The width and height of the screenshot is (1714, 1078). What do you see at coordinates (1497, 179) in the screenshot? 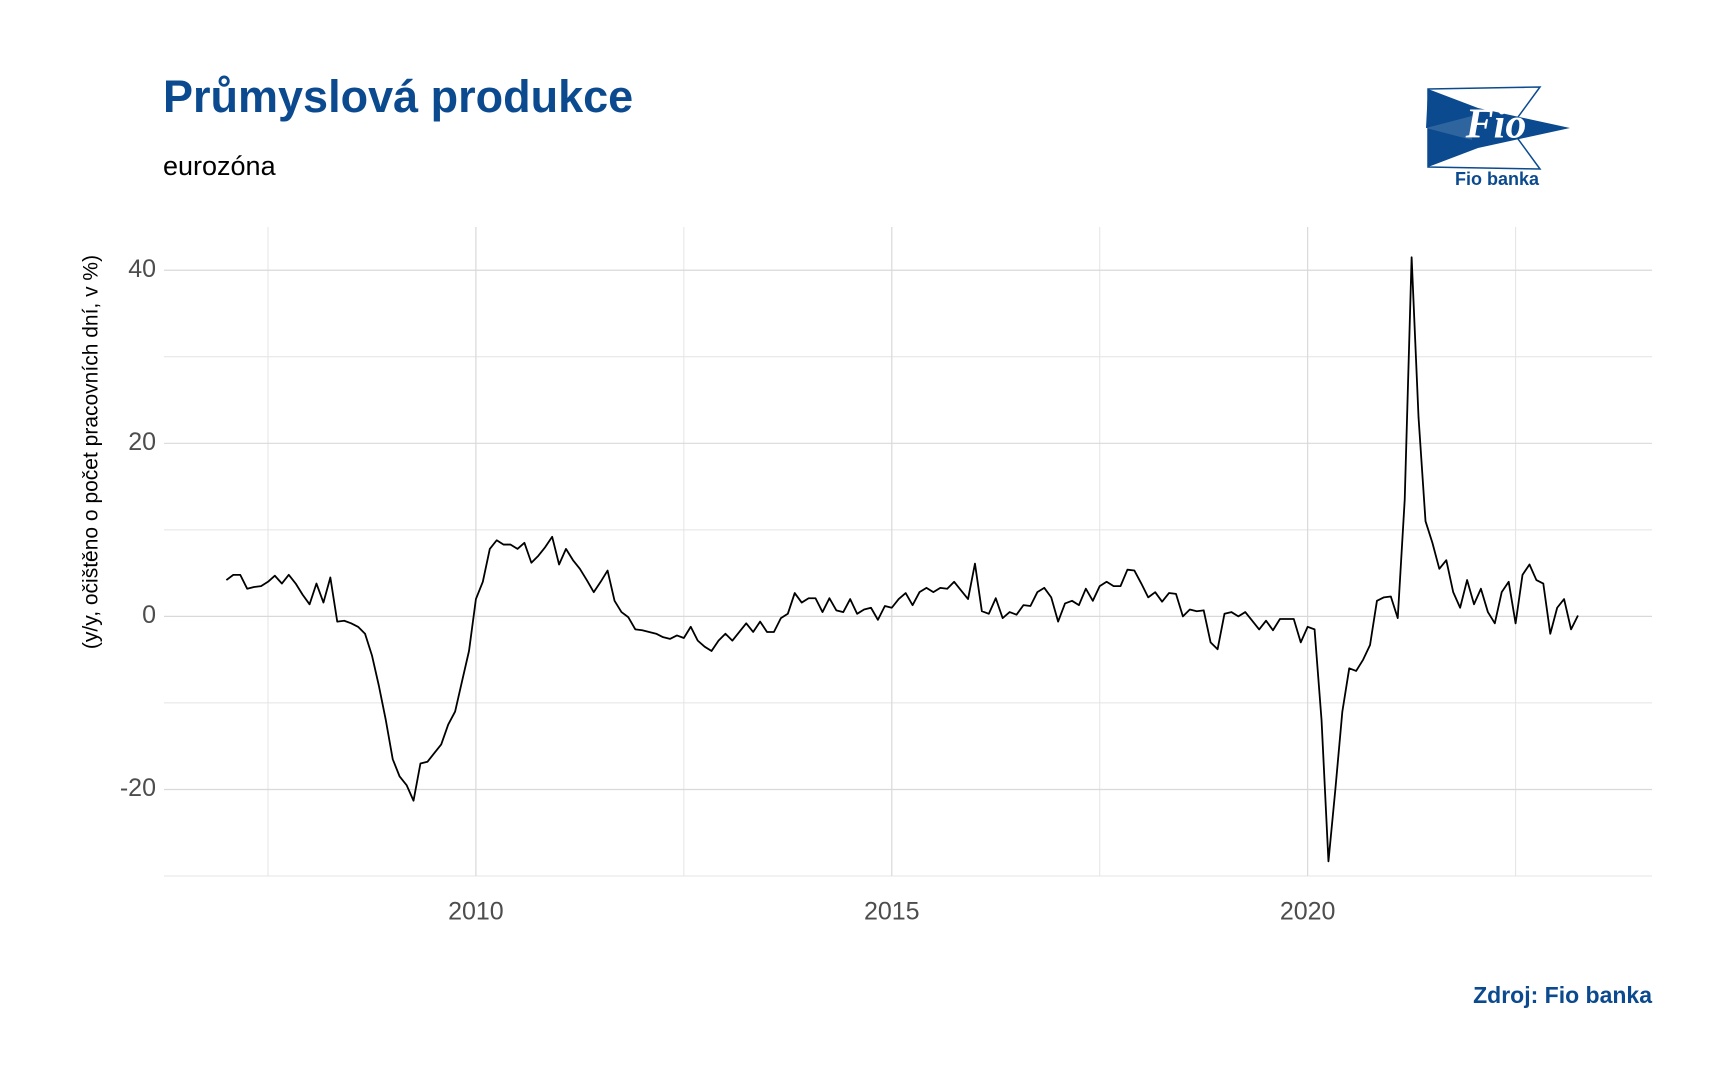
I see `logo-caption: Fio banka` at bounding box center [1497, 179].